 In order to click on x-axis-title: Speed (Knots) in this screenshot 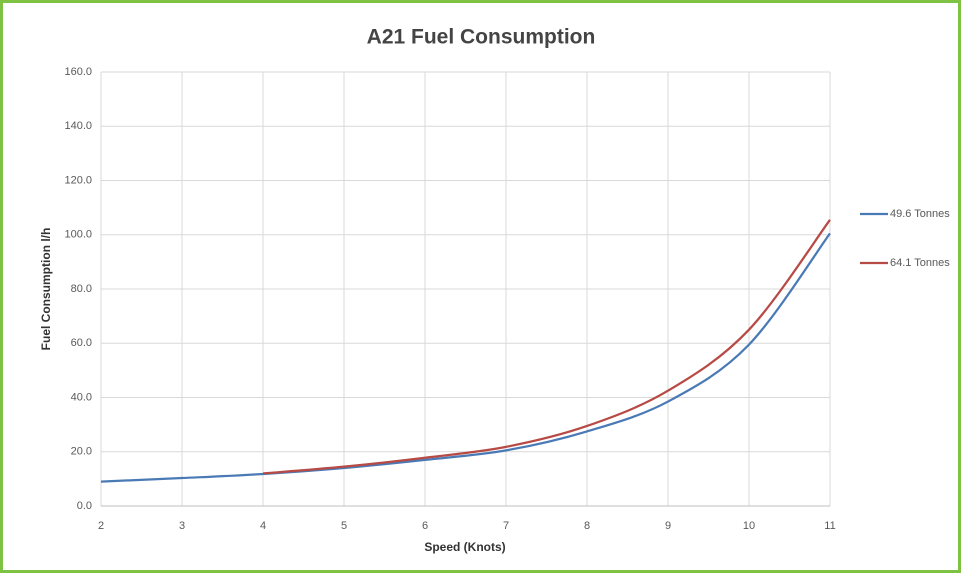, I will do `click(464, 547)`.